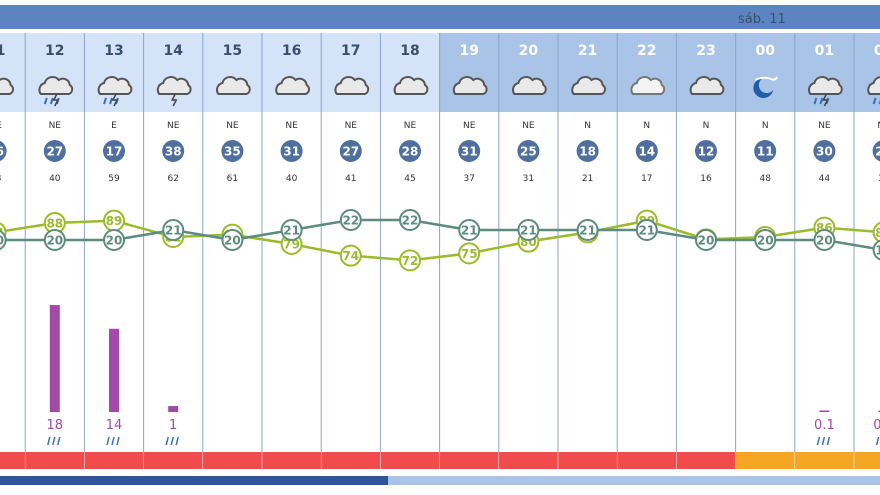  I want to click on raindrops-icon, so click(172, 441).